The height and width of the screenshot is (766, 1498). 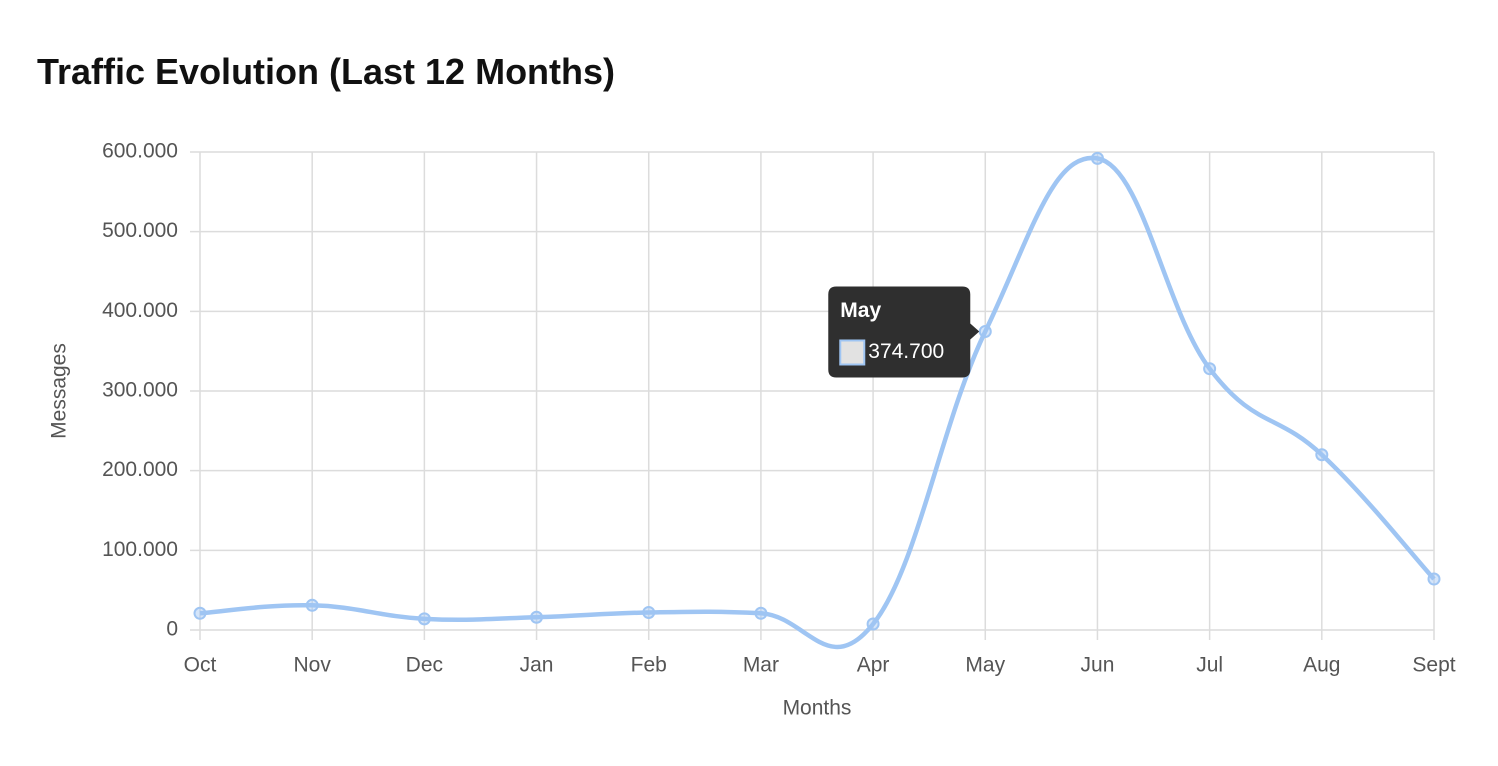 What do you see at coordinates (761, 665) in the screenshot?
I see `x-tick-label: Mar` at bounding box center [761, 665].